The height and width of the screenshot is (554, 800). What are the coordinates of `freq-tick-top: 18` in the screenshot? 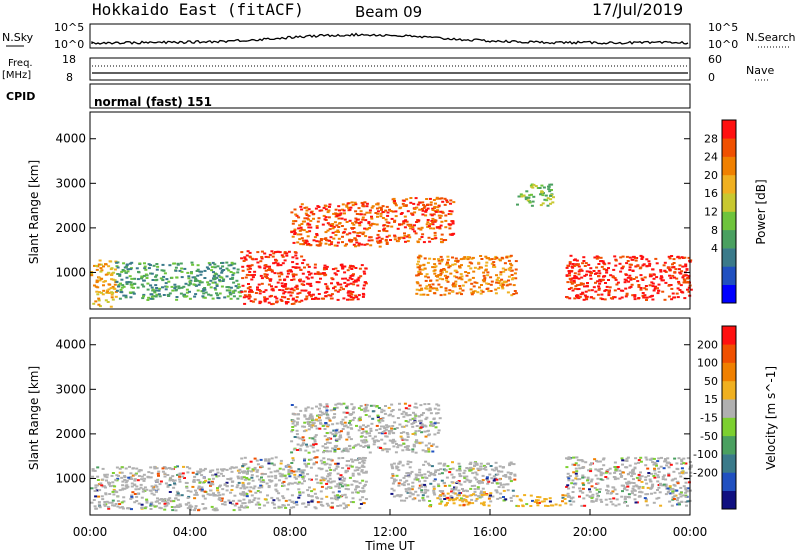 It's located at (69, 59).